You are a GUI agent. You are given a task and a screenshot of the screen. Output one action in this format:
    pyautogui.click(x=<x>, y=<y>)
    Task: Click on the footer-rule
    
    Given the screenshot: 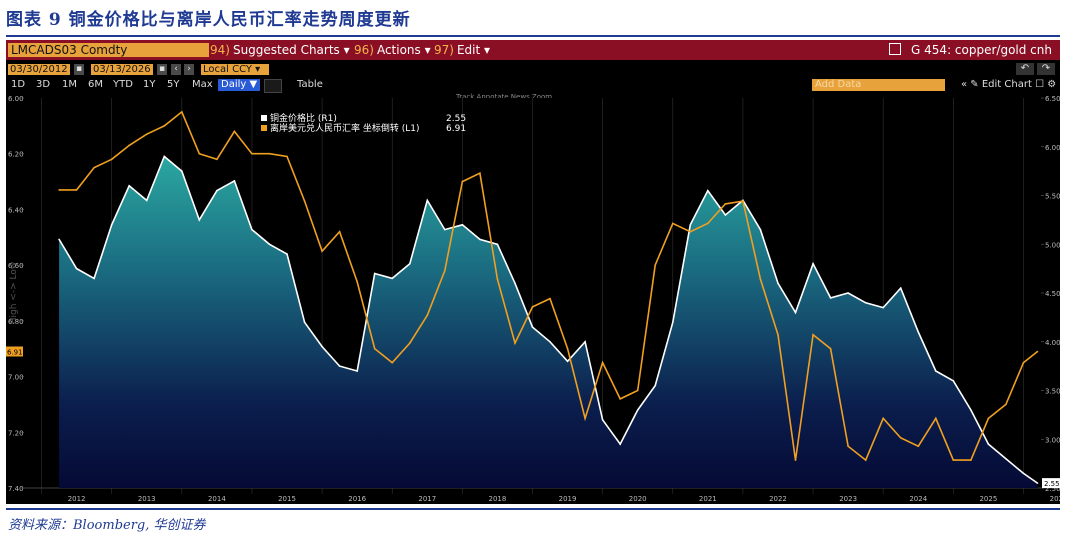 What is the action you would take?
    pyautogui.click(x=533, y=509)
    